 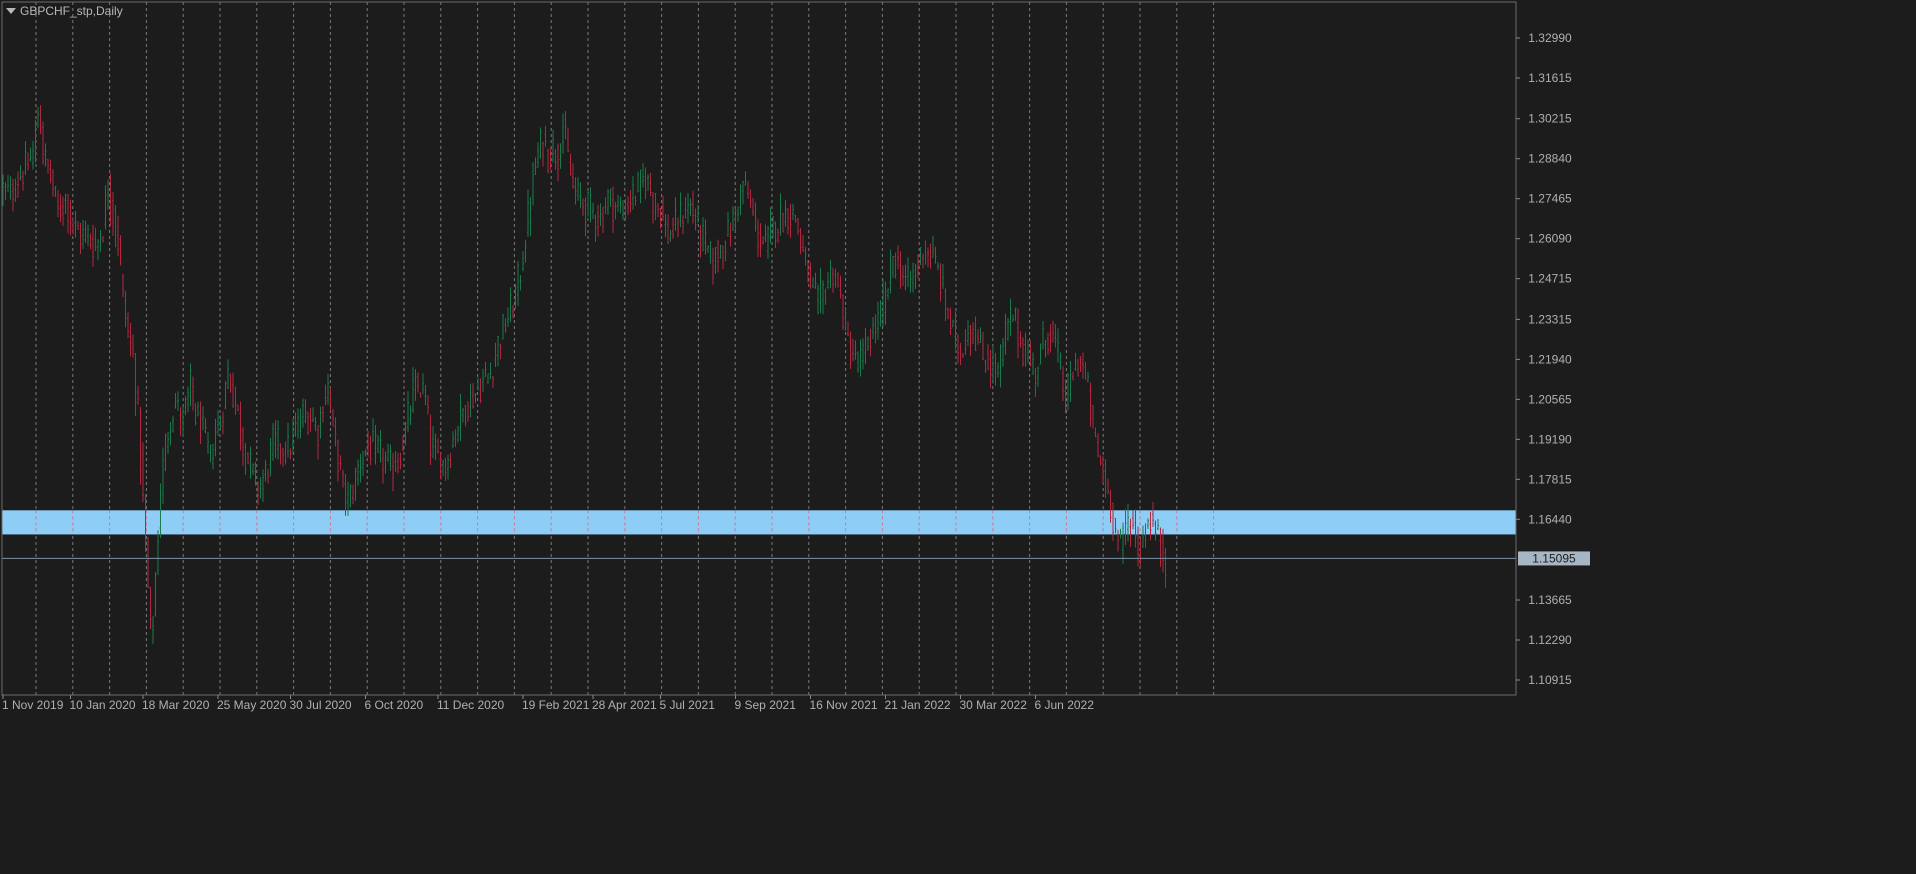 I want to click on triangle-down-icon, so click(x=11, y=11).